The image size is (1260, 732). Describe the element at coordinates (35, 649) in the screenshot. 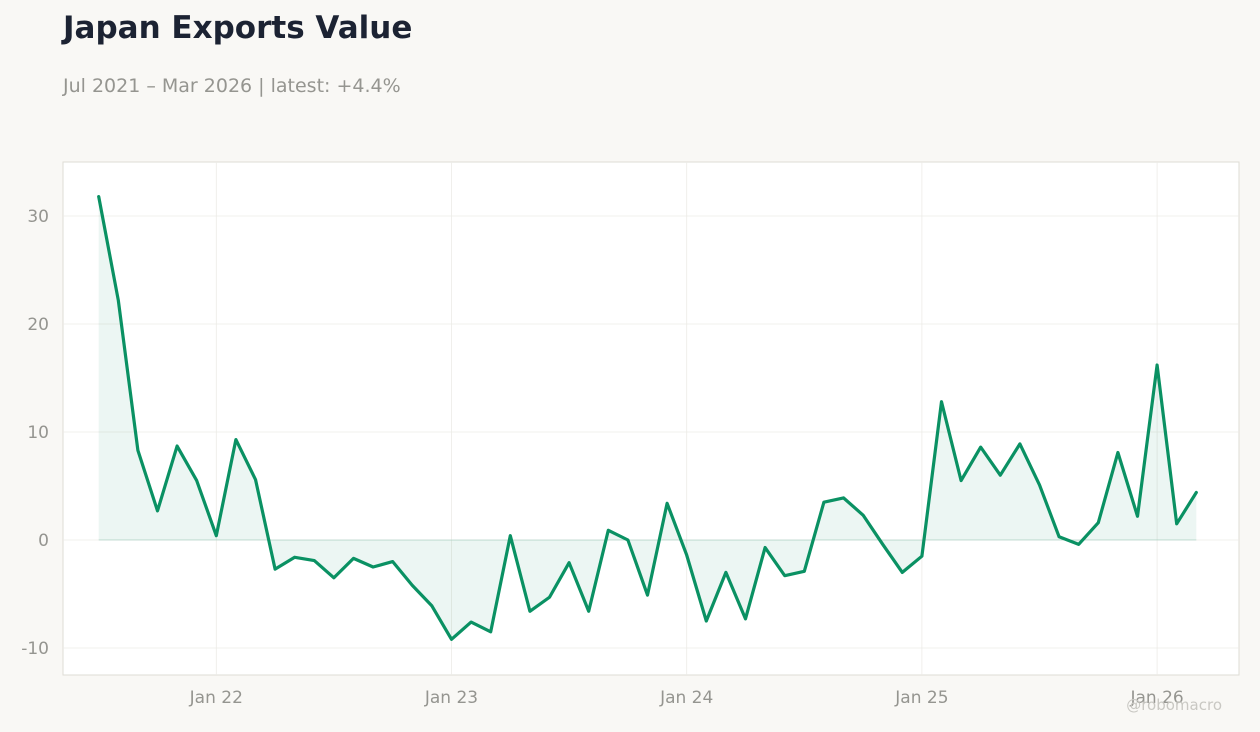

I see `y-tick-label: -10` at that location.